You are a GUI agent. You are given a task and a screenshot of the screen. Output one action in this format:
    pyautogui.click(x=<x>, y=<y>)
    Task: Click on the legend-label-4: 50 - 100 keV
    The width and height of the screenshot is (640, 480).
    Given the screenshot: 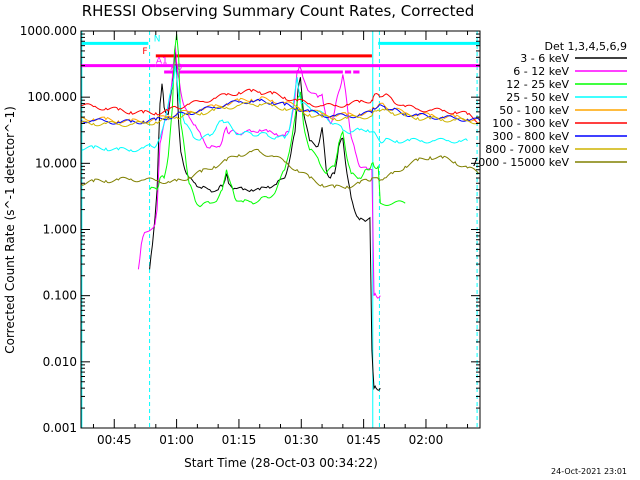 What is the action you would take?
    pyautogui.click(x=534, y=110)
    